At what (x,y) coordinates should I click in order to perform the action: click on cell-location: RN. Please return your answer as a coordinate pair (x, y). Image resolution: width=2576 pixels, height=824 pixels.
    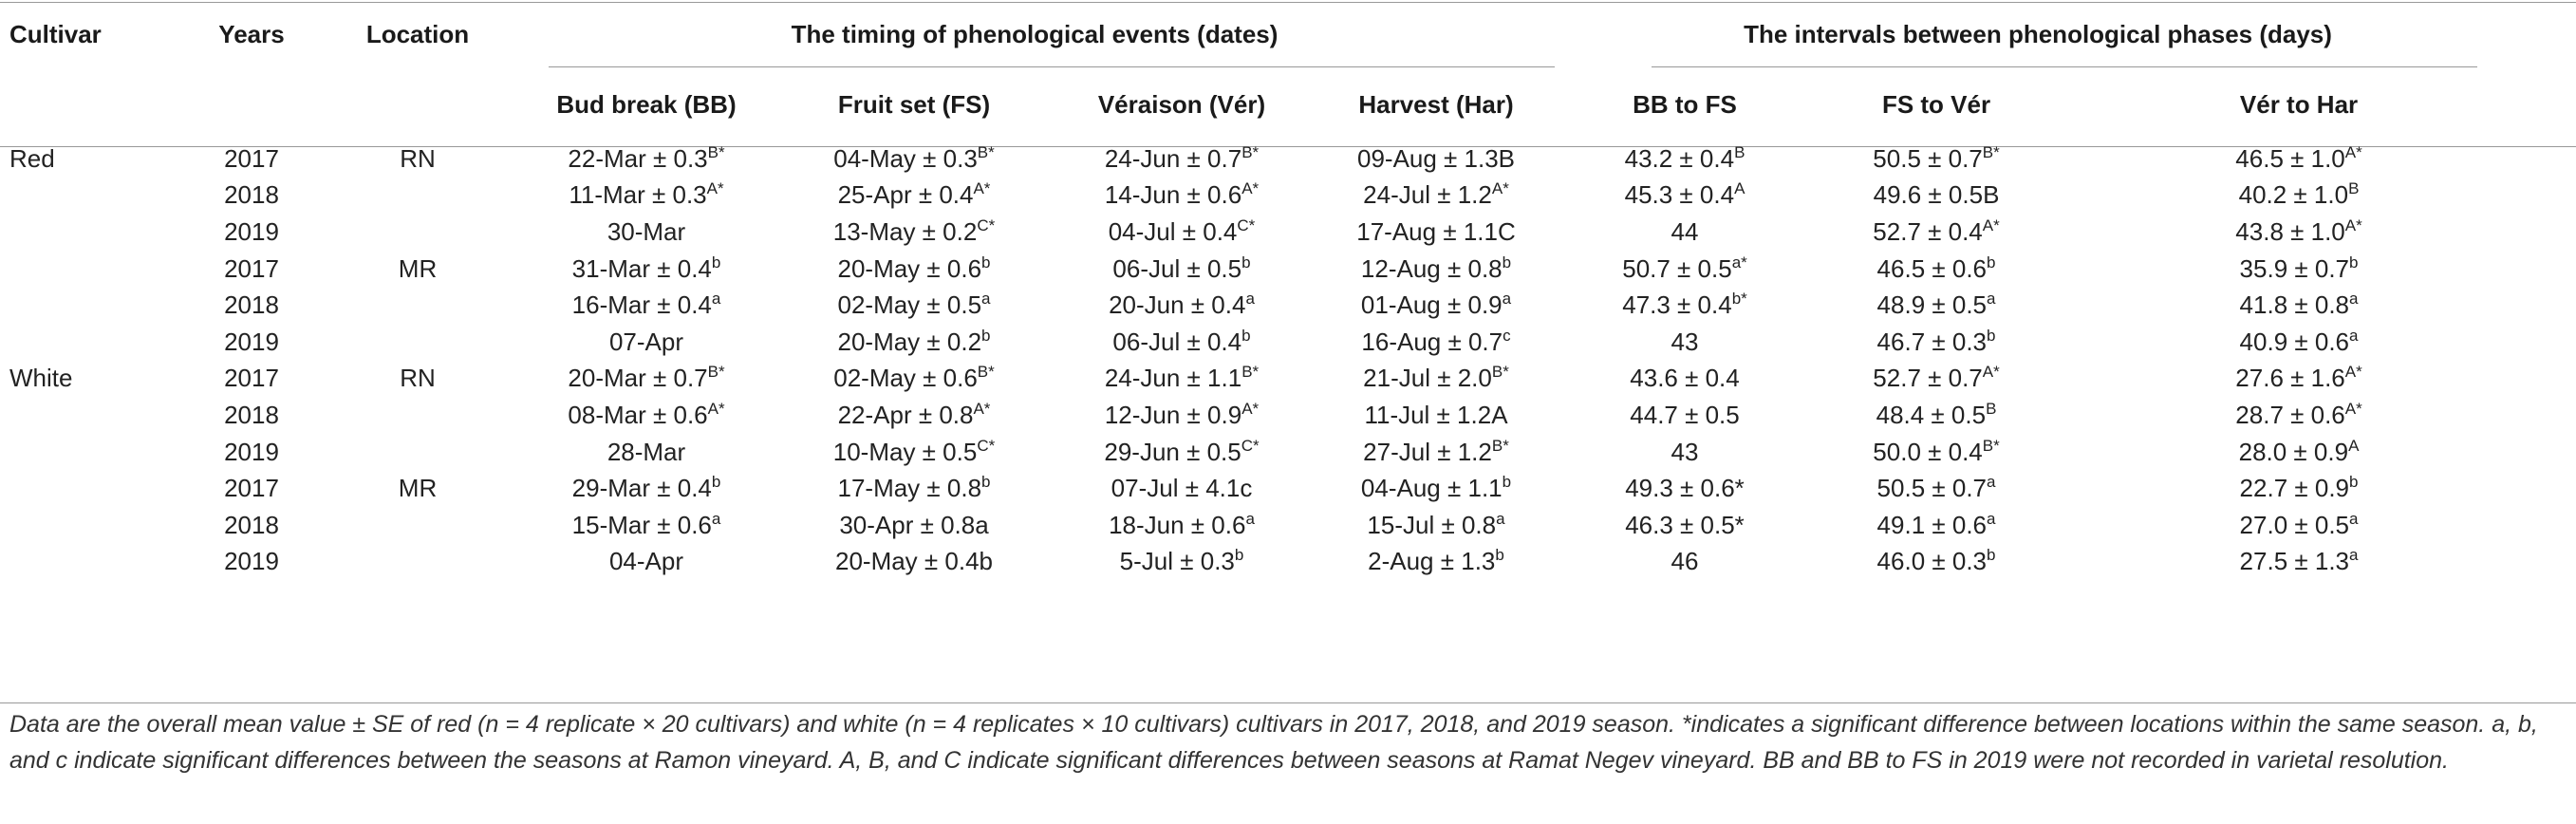
    Looking at the image, I should click on (418, 378).